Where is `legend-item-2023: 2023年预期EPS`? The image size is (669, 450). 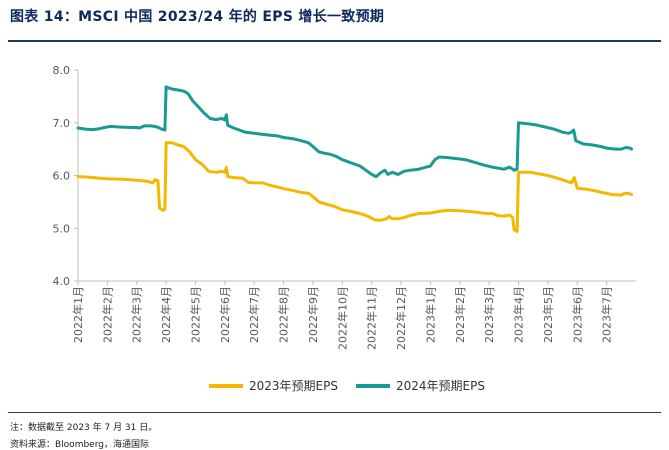 legend-item-2023: 2023年预期EPS is located at coordinates (273, 385).